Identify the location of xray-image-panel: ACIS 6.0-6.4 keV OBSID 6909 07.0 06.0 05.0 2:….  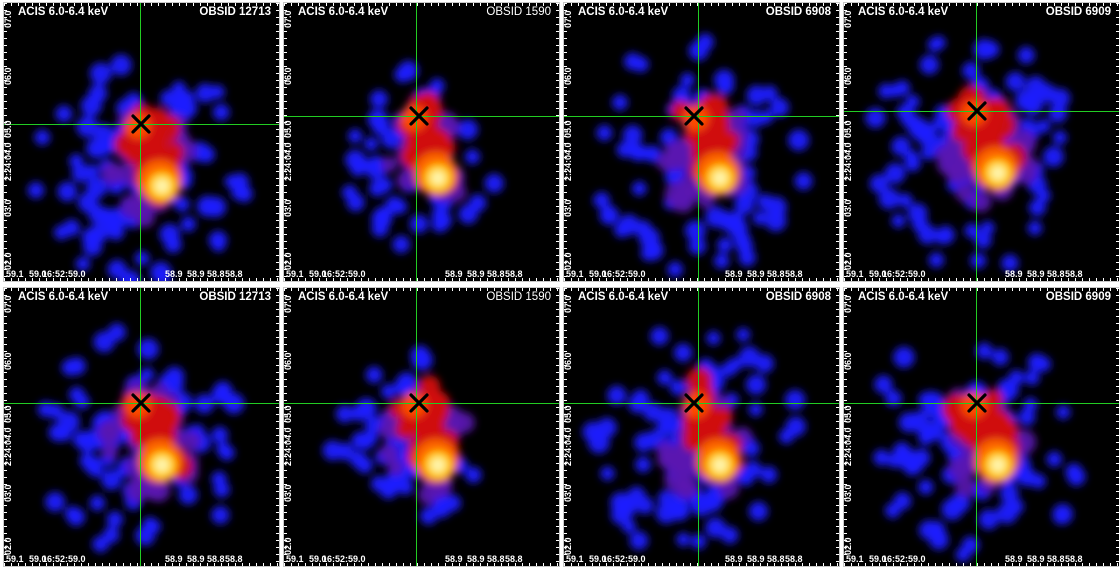
(981, 427).